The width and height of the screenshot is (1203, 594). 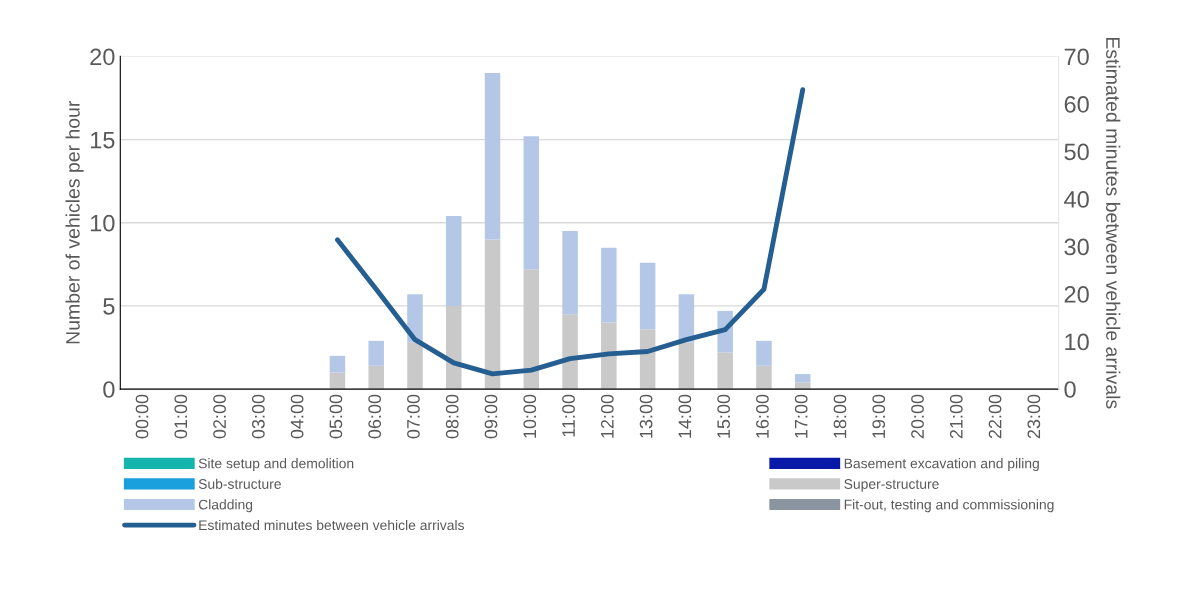 What do you see at coordinates (102, 223) in the screenshot?
I see `y-tick-label: 10` at bounding box center [102, 223].